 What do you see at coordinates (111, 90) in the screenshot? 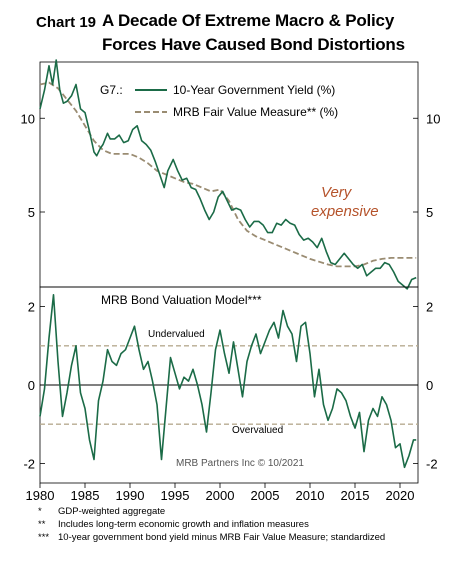
I see `legend-prefix: G7.:` at bounding box center [111, 90].